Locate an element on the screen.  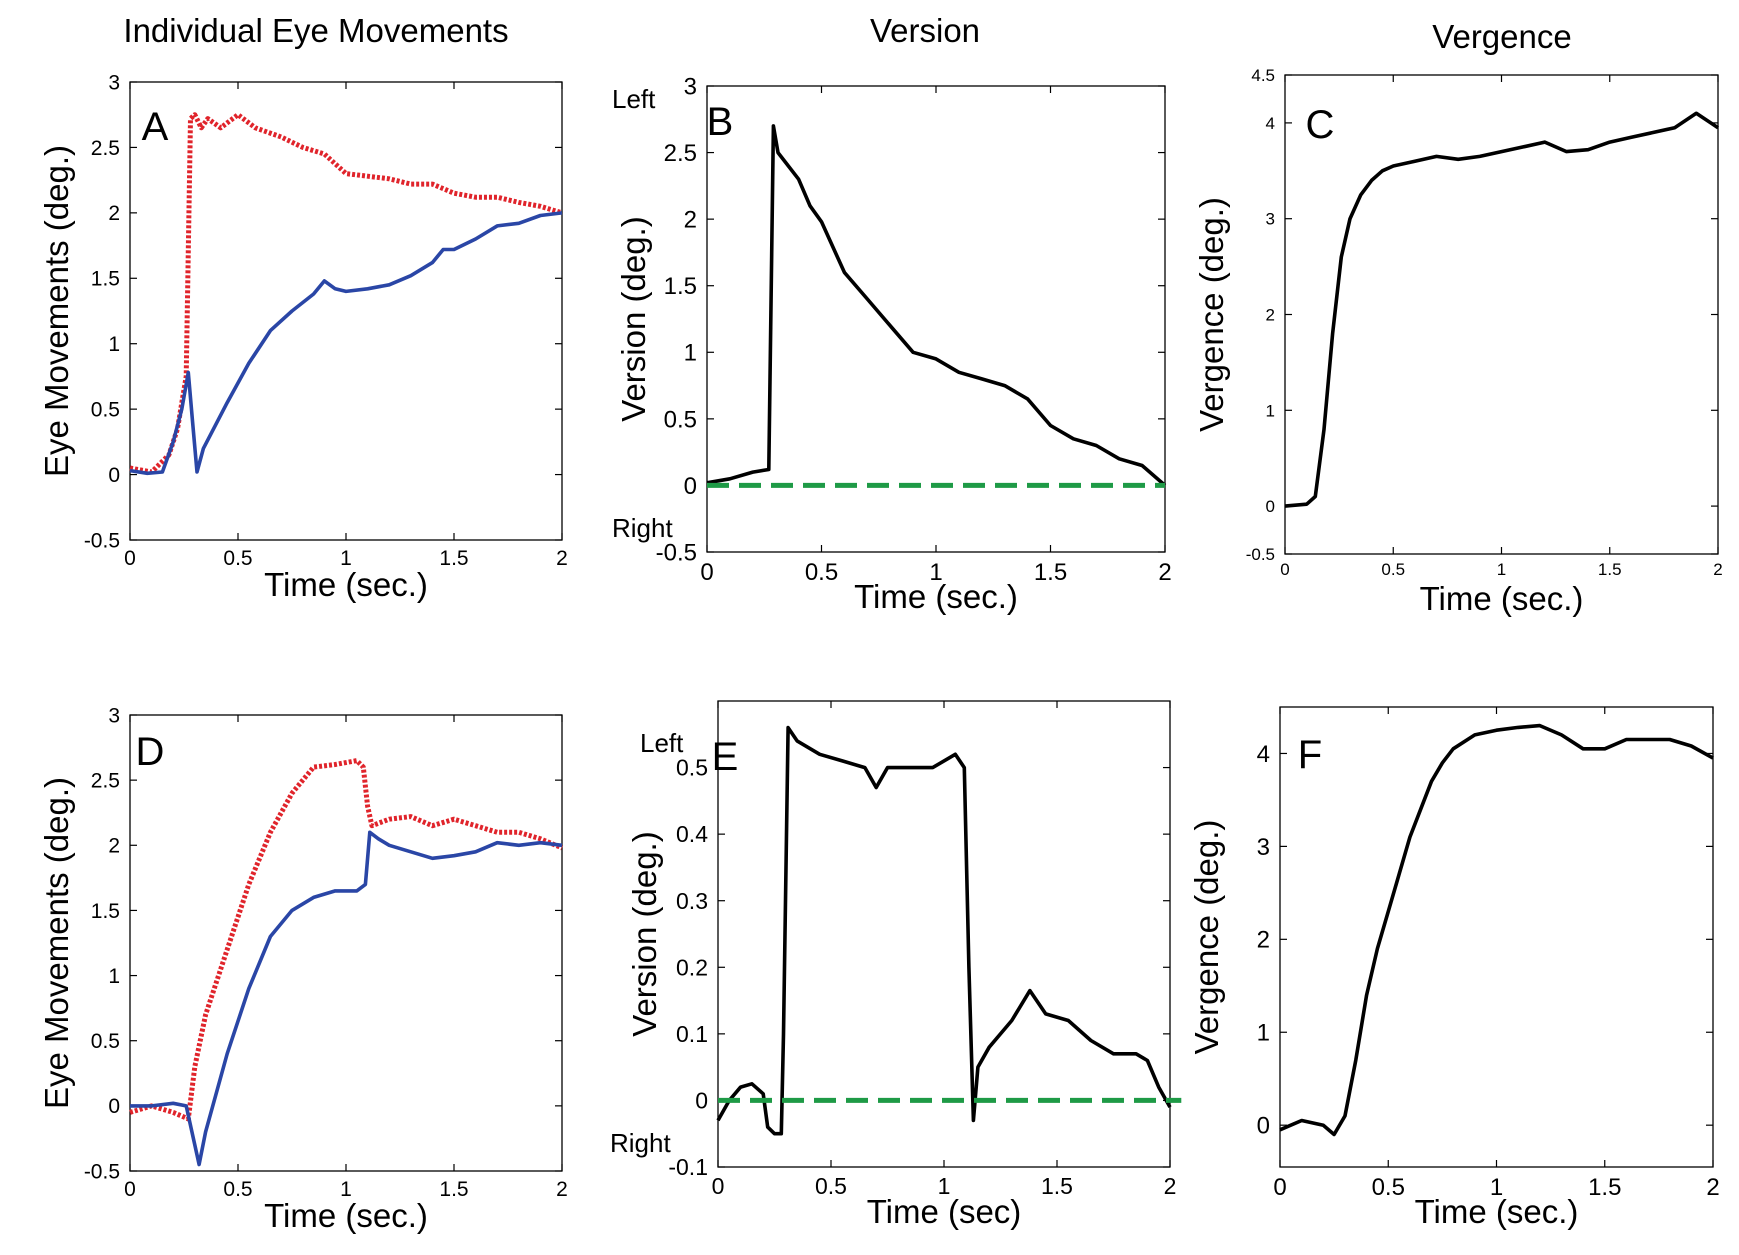
x-tick-label-a-4: 2 is located at coordinates (562, 558).